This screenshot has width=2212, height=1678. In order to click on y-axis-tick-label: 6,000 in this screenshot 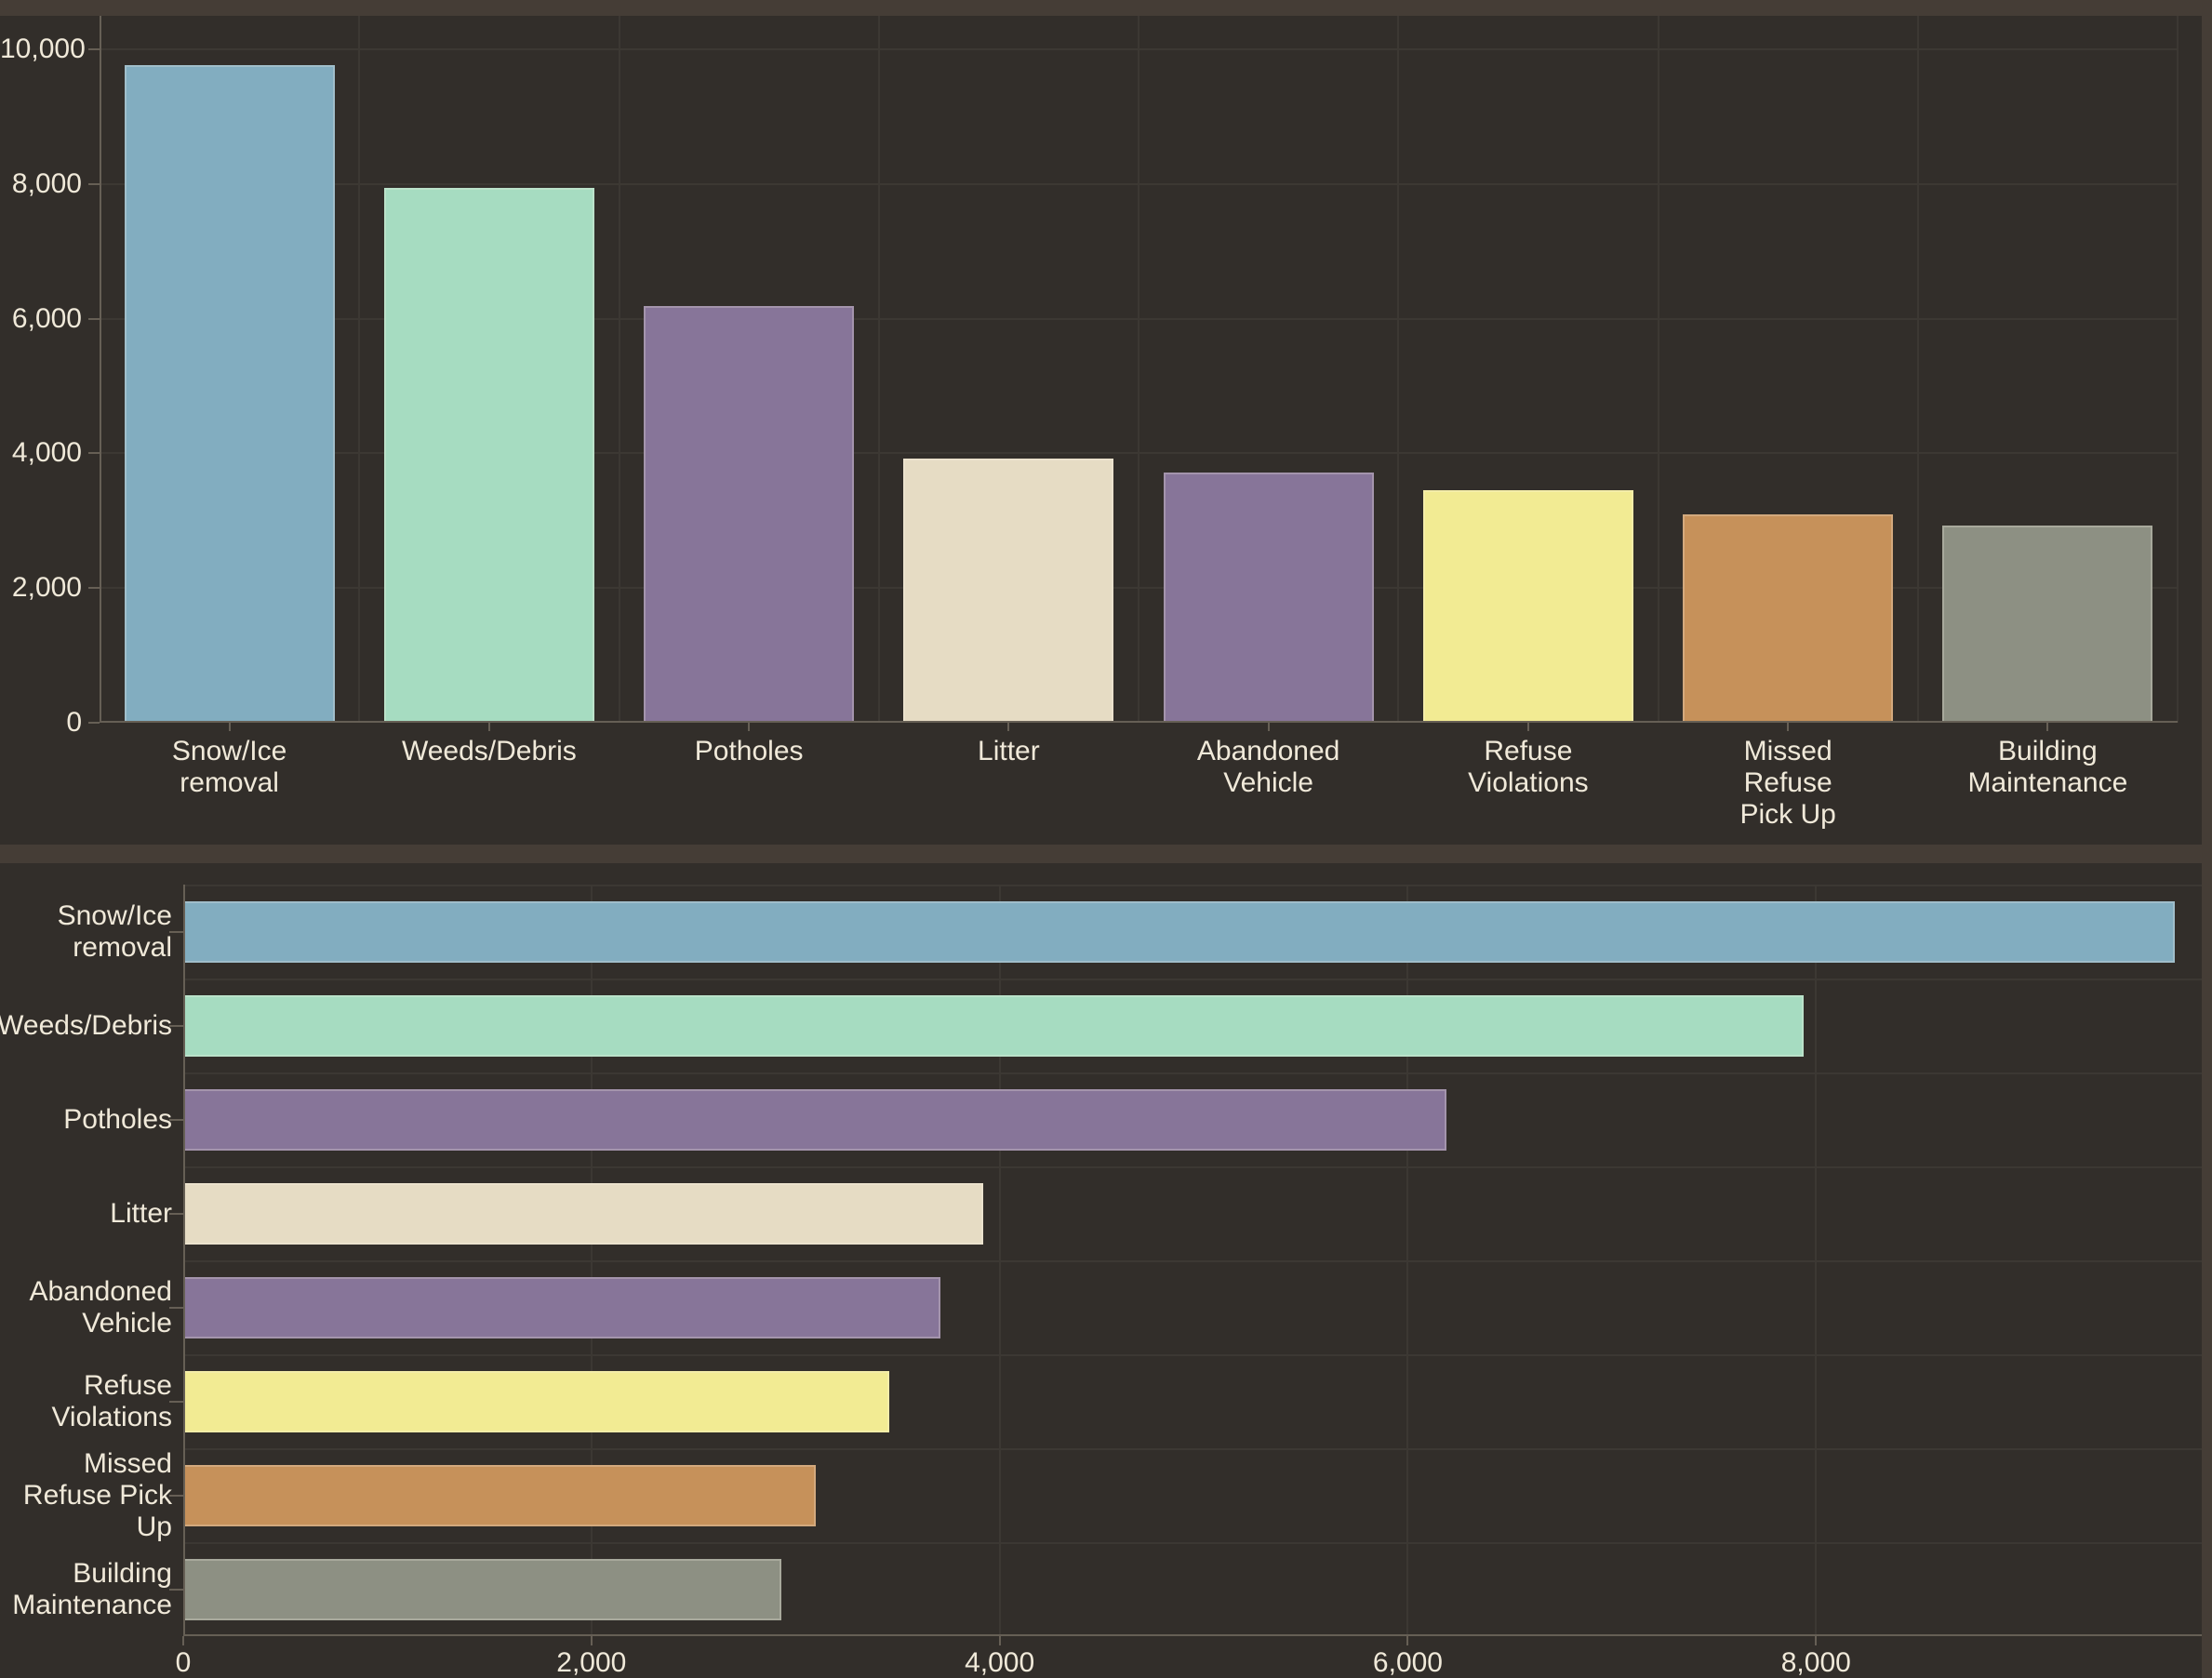, I will do `click(47, 318)`.